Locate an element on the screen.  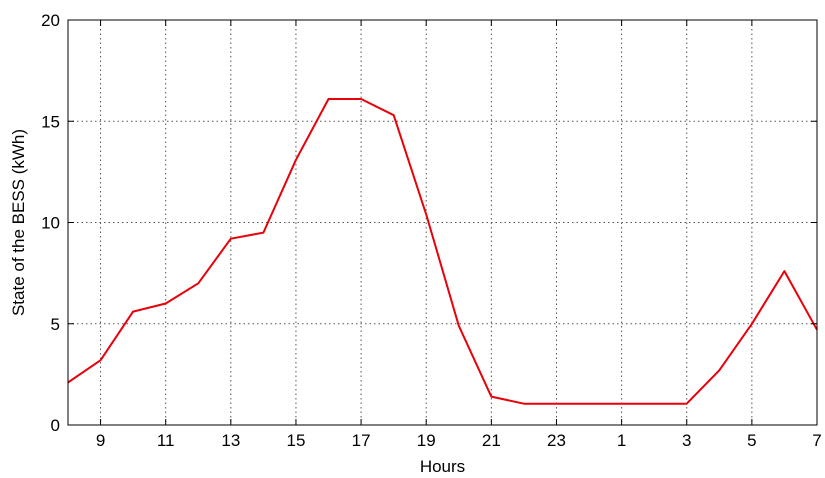
y-tick-label: 15 is located at coordinates (50, 121).